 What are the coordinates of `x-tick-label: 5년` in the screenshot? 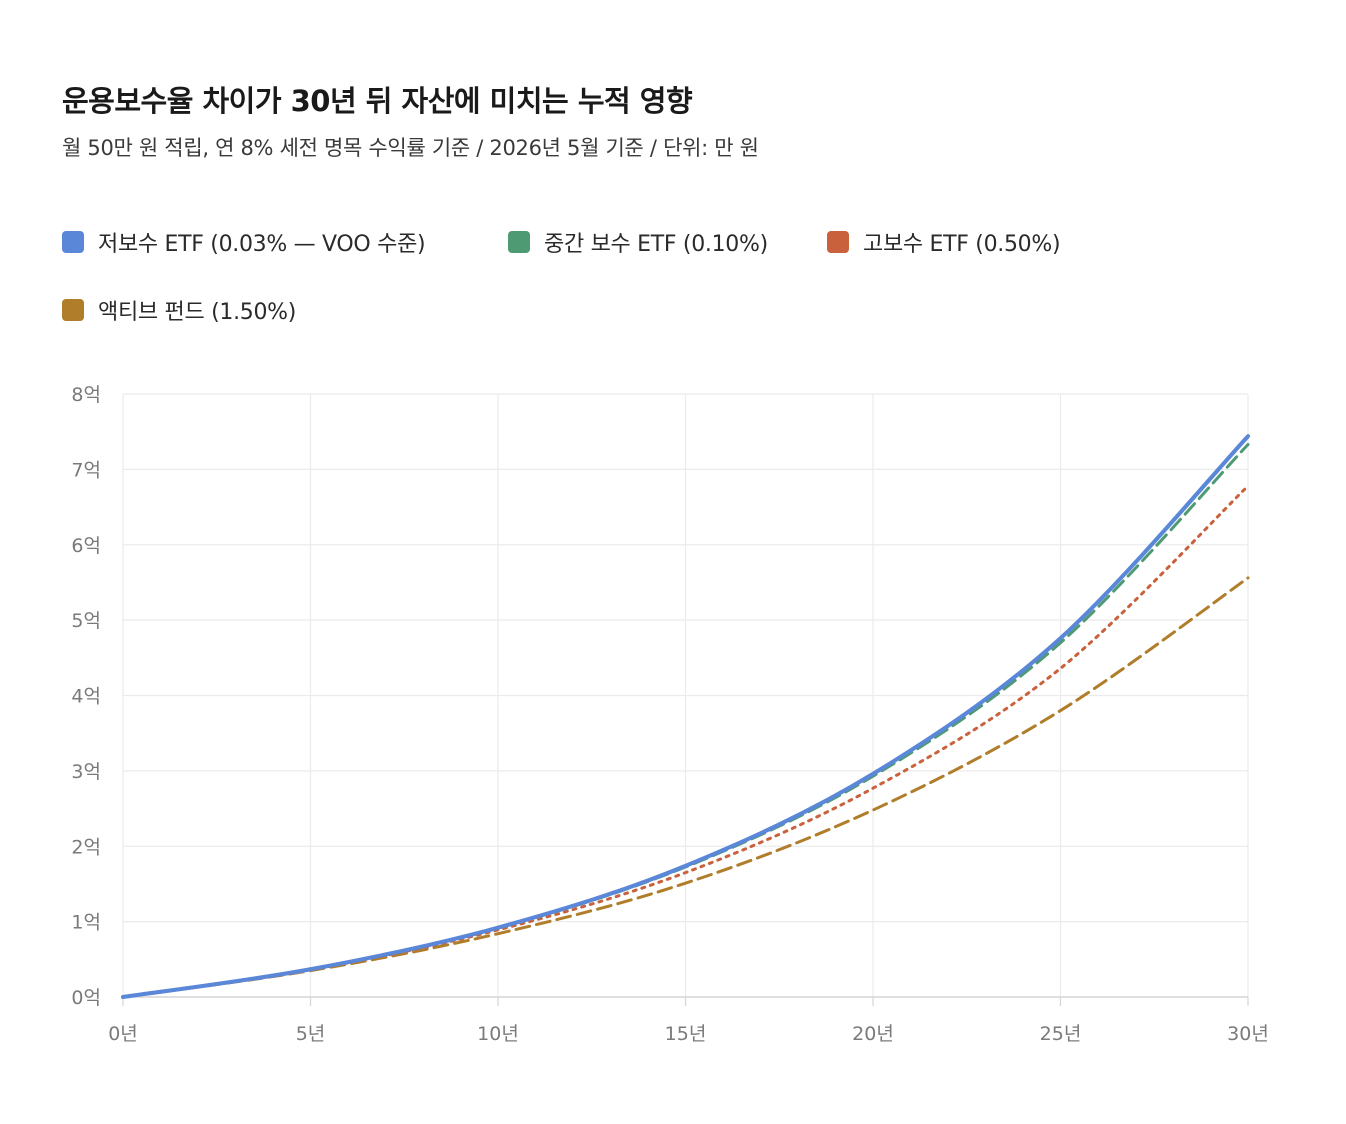 It's located at (311, 1034).